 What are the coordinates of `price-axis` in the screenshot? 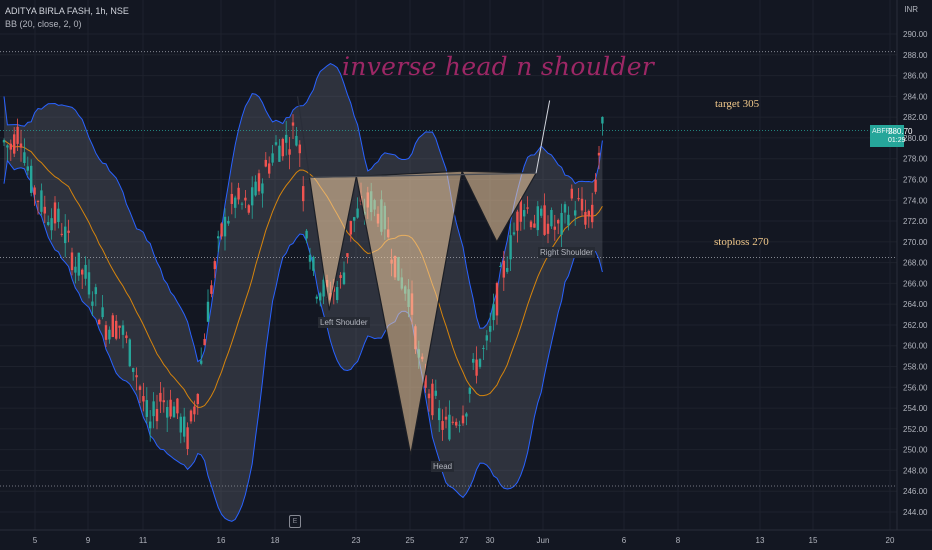 It's located at (914, 275).